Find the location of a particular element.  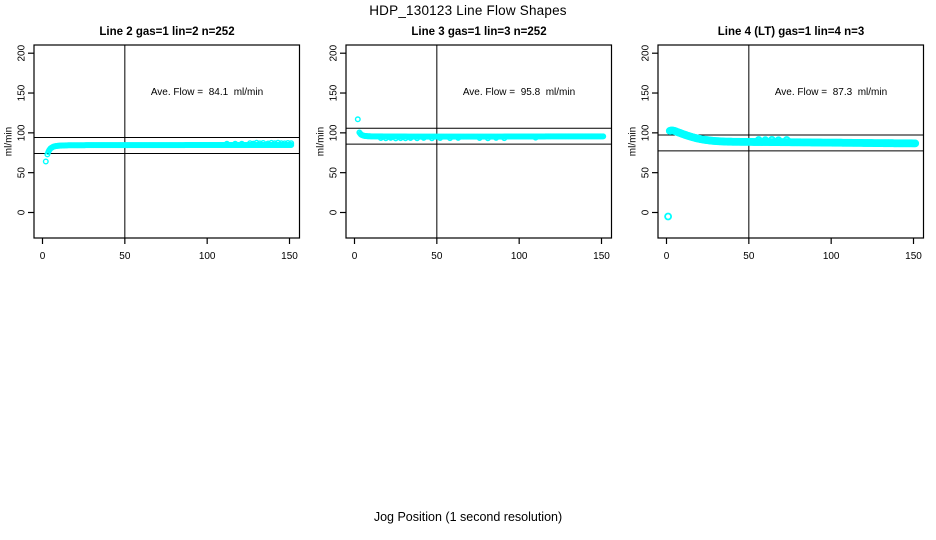

ave-flow-annotation-line-2: Ave. Flow = 84.1 ml/min is located at coordinates (207, 92).